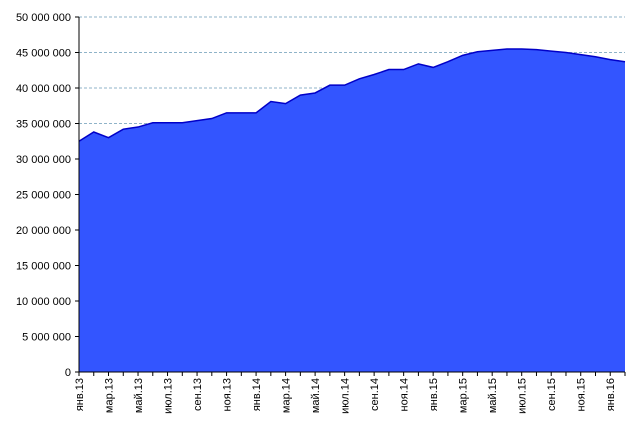  I want to click on x-tick-label: июл.13, so click(169, 396).